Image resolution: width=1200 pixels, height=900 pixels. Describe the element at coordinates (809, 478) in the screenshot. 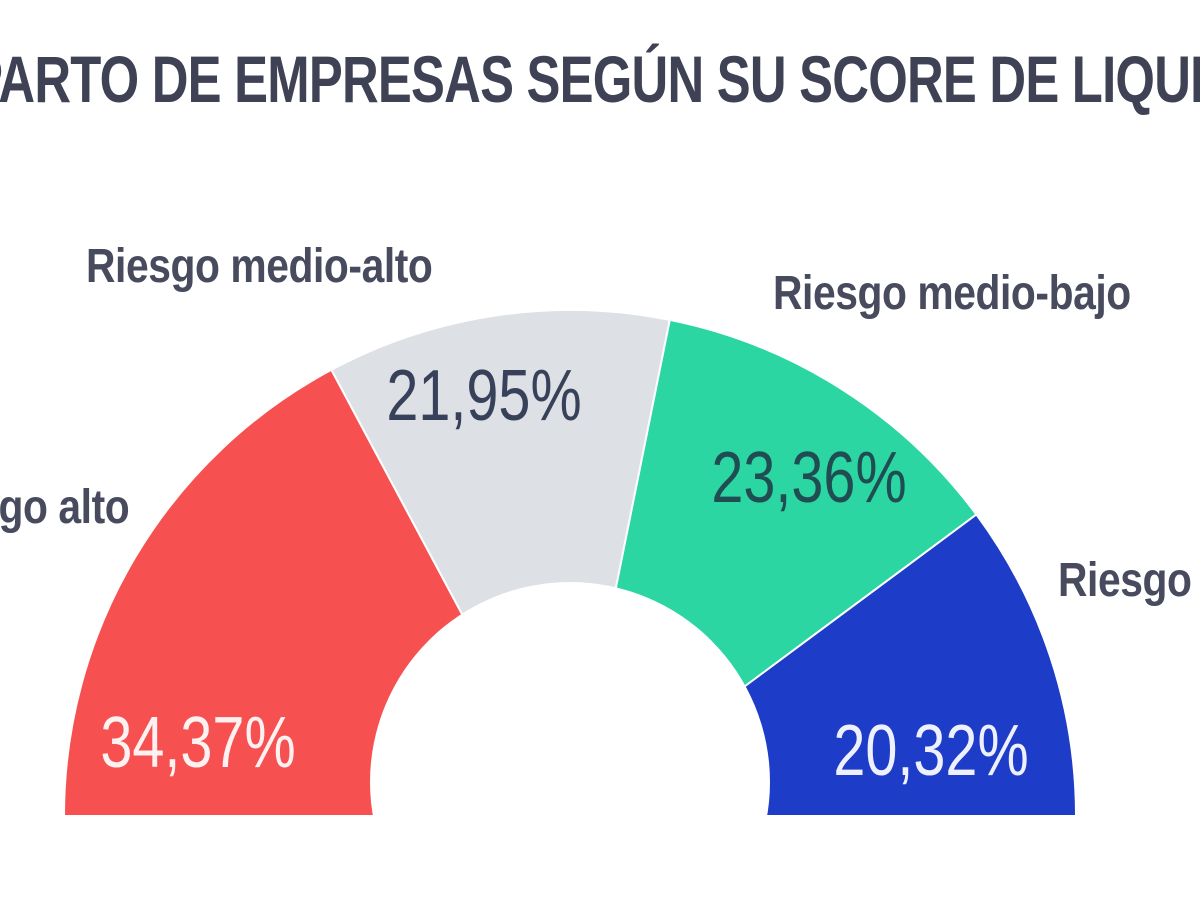

I see `segment-value-riesgo-medio-bajo: 23,36%` at that location.